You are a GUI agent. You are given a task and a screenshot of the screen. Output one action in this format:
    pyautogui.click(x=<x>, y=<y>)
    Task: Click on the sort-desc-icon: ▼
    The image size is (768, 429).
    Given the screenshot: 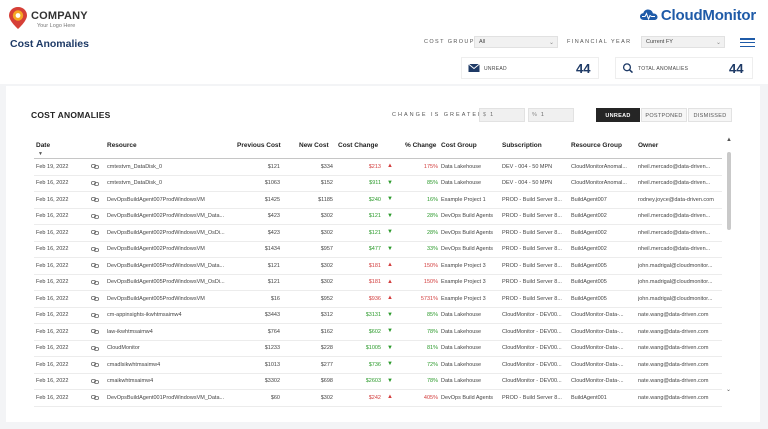 What is the action you would take?
    pyautogui.click(x=40, y=154)
    